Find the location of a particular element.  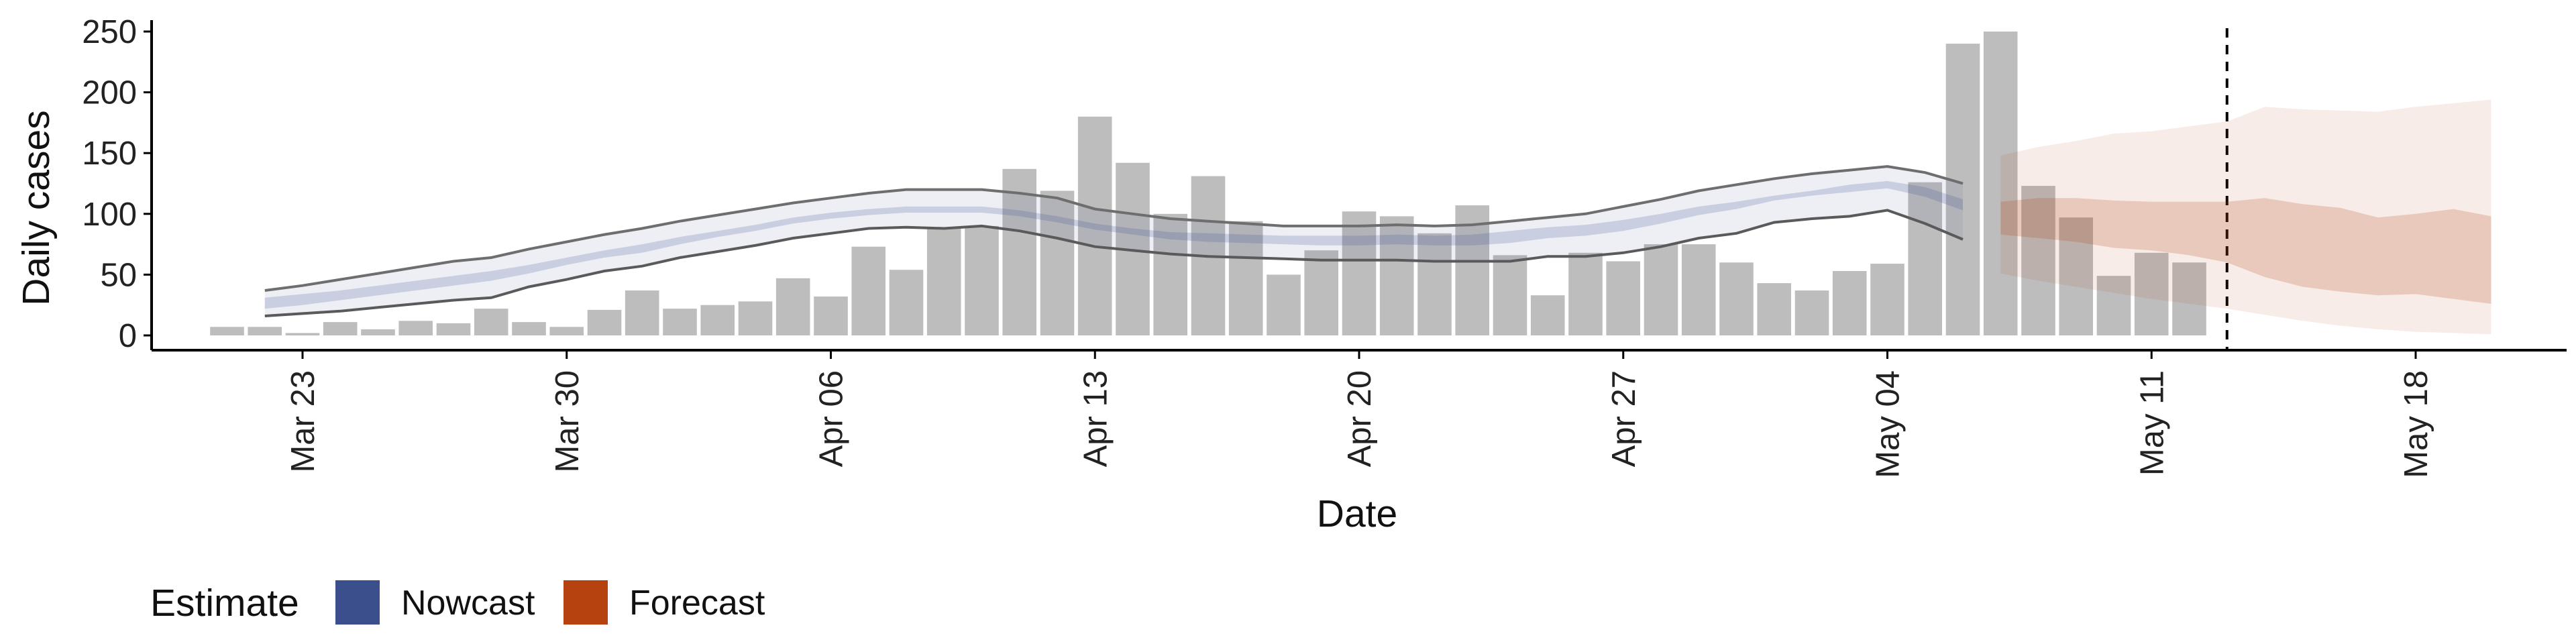

y-tick-label-100: 100 is located at coordinates (109, 215).